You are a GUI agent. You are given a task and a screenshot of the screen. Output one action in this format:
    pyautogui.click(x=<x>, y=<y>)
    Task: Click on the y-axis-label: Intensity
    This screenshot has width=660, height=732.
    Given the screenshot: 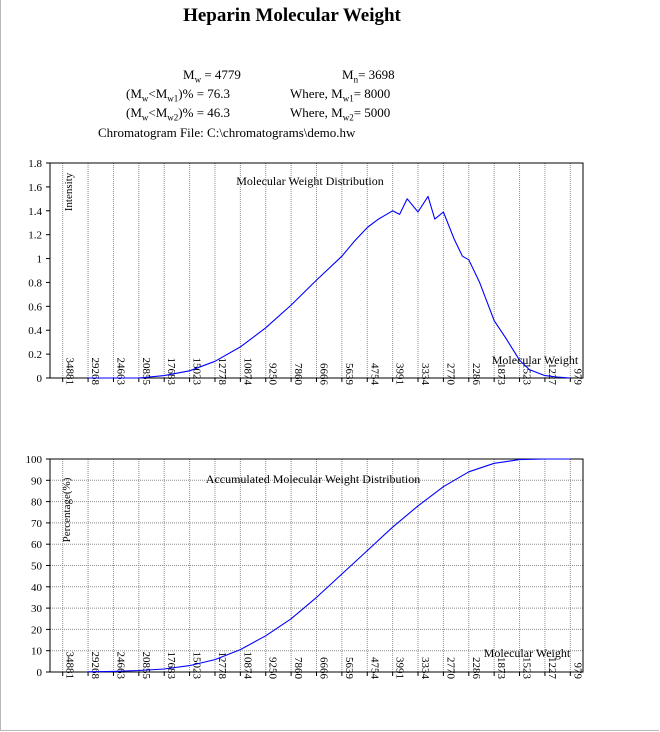 What is the action you would take?
    pyautogui.click(x=69, y=191)
    